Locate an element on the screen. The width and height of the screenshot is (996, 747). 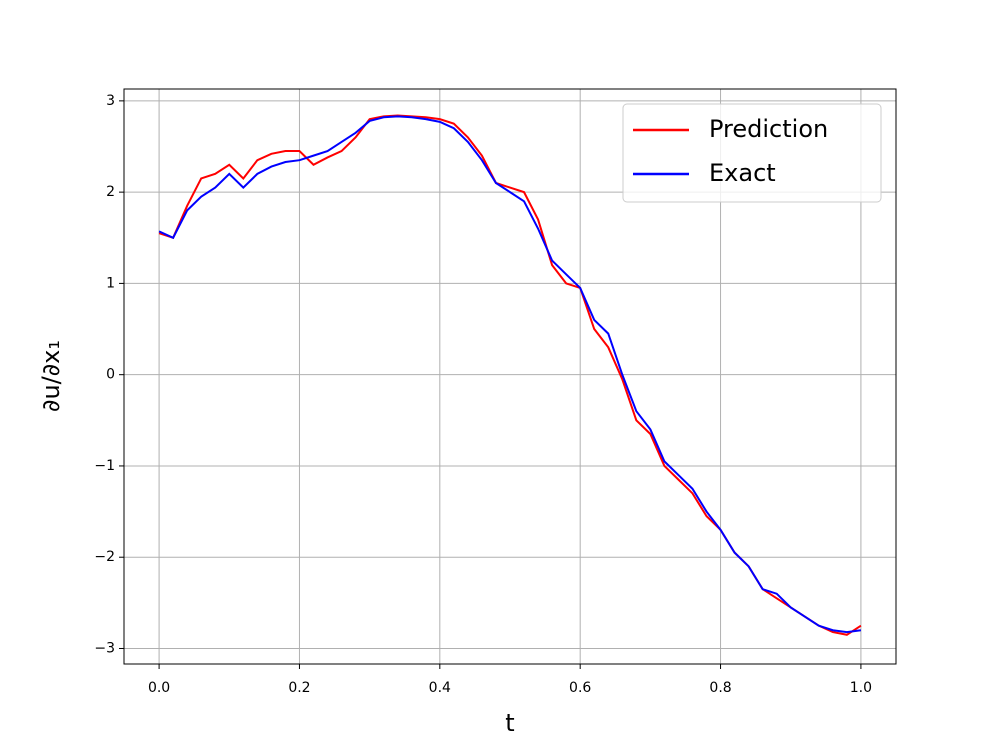
legend-label: Prediction is located at coordinates (768, 129).